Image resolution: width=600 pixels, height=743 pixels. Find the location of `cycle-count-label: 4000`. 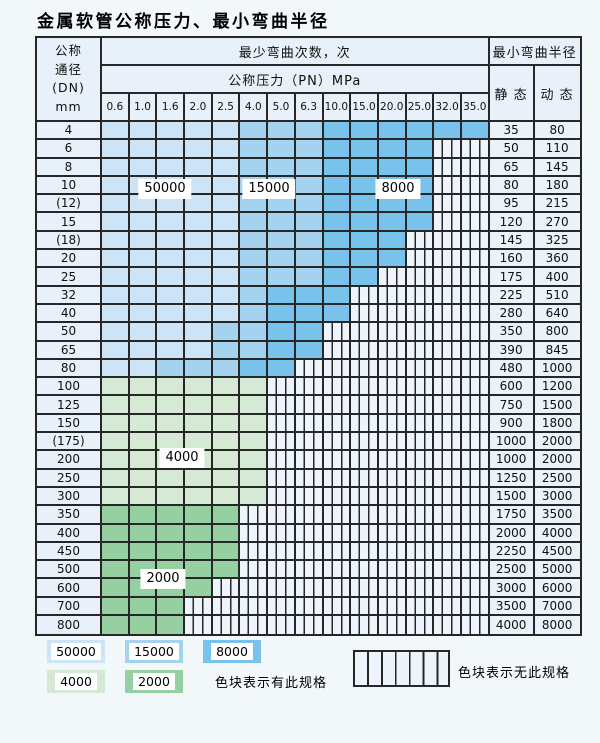

cycle-count-label: 4000 is located at coordinates (182, 458).